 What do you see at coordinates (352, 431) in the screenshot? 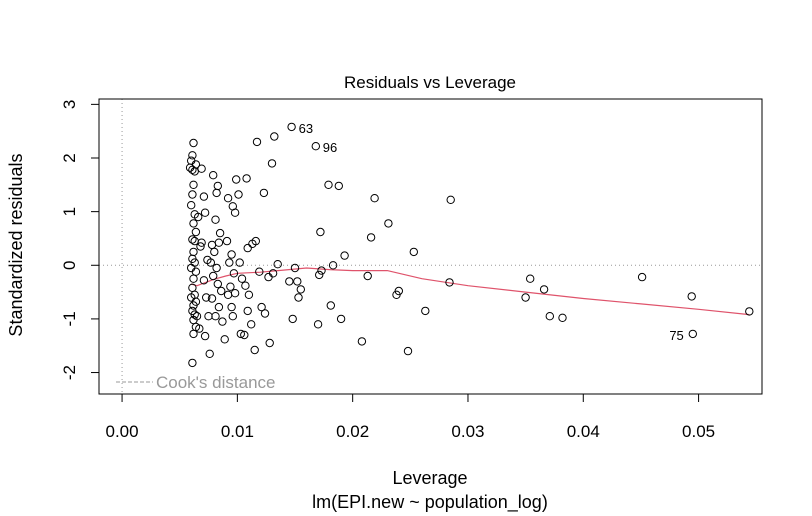
I see `x-tick-label-2: 0.02` at bounding box center [352, 431].